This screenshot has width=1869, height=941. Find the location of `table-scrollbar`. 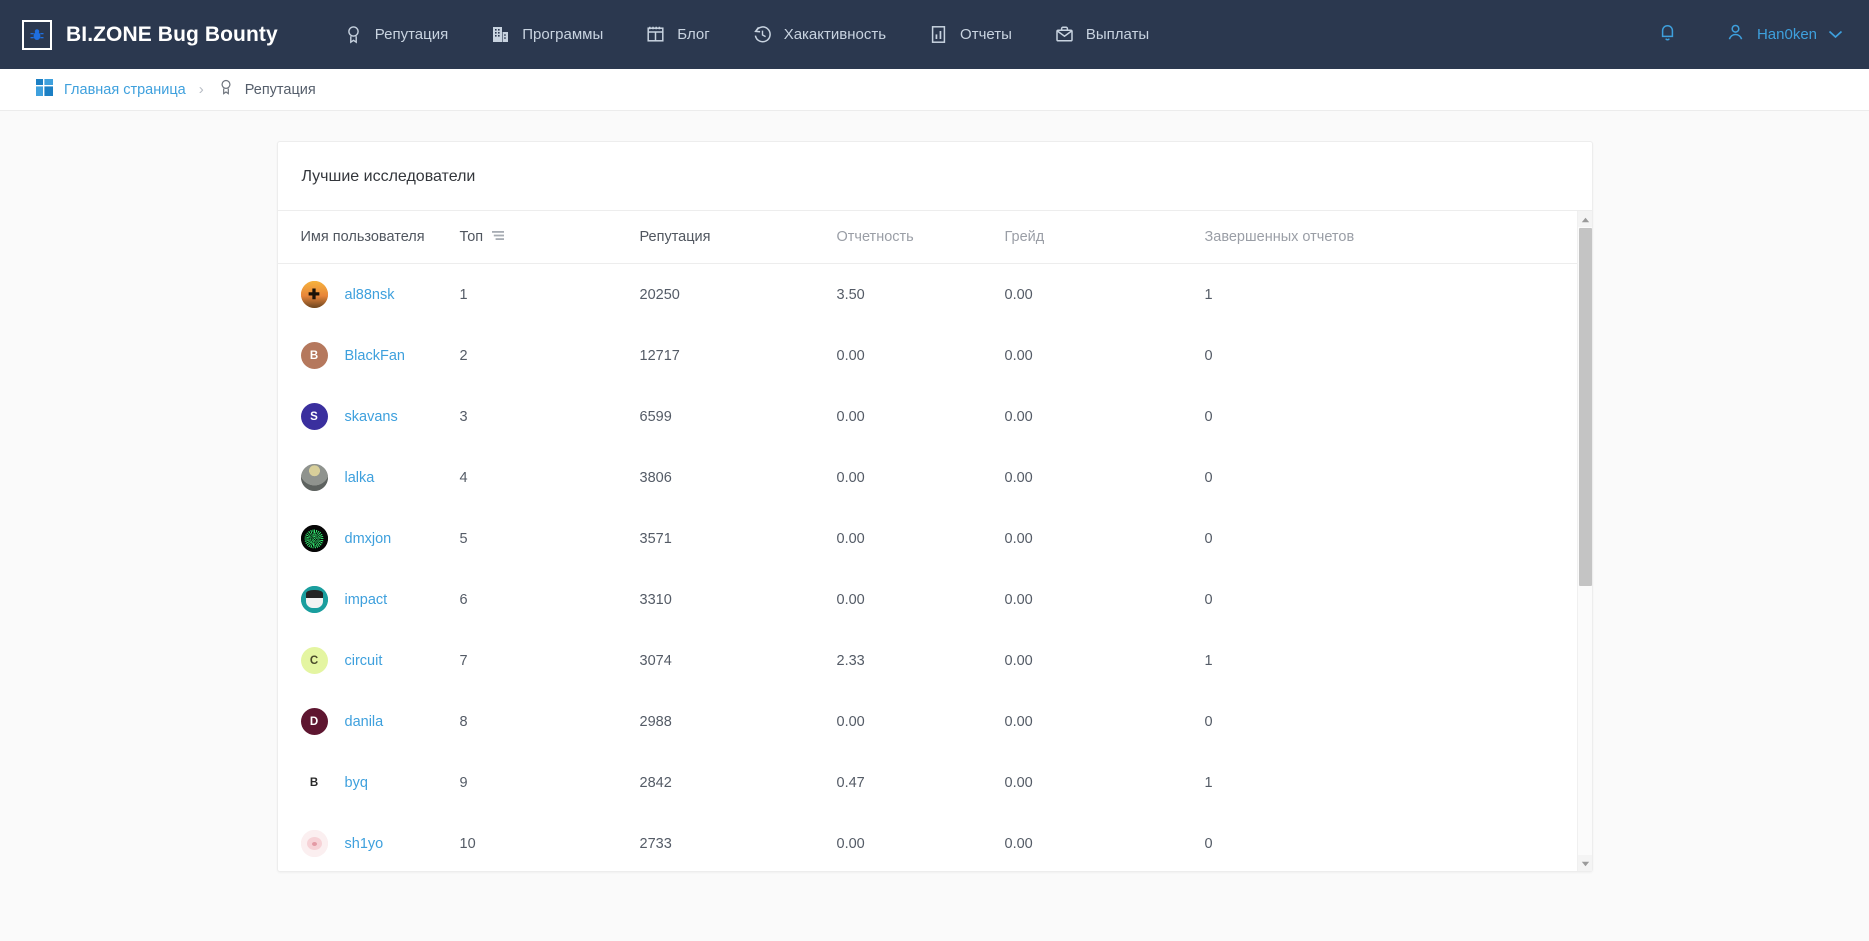

table-scrollbar is located at coordinates (1584, 541).